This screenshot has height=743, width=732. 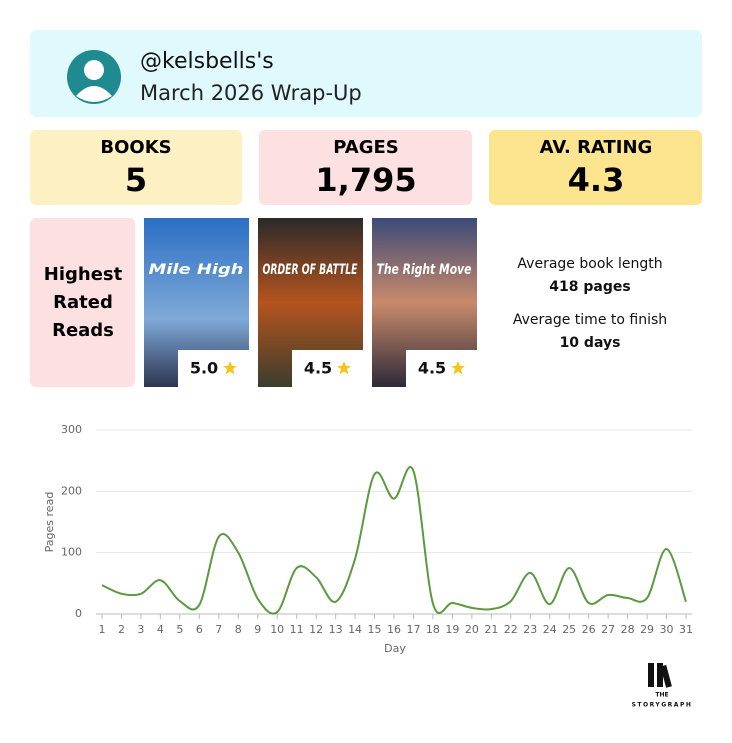 I want to click on x-tick-label: 4, so click(x=160, y=629).